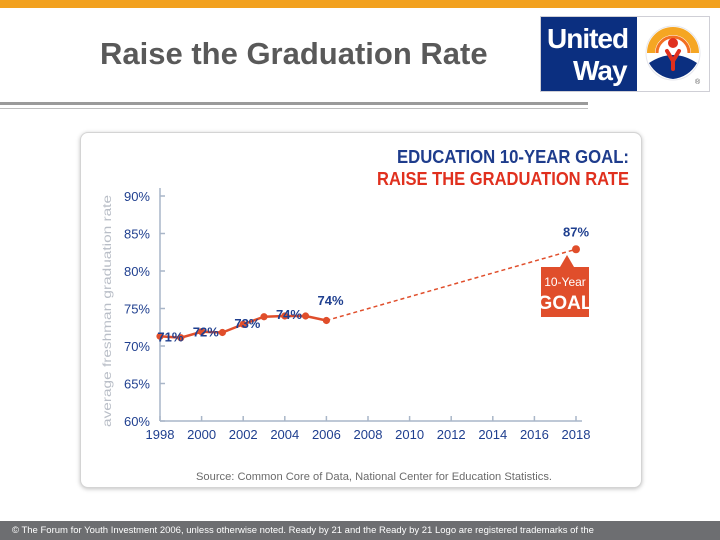  I want to click on slide-title: Raise the Graduation Rate, so click(294, 53).